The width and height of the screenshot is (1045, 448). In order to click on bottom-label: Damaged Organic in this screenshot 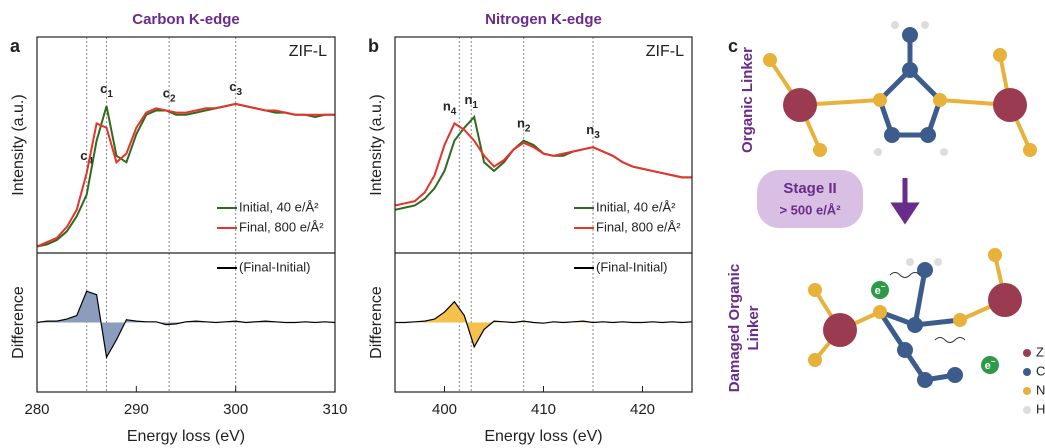, I will do `click(734, 328)`.